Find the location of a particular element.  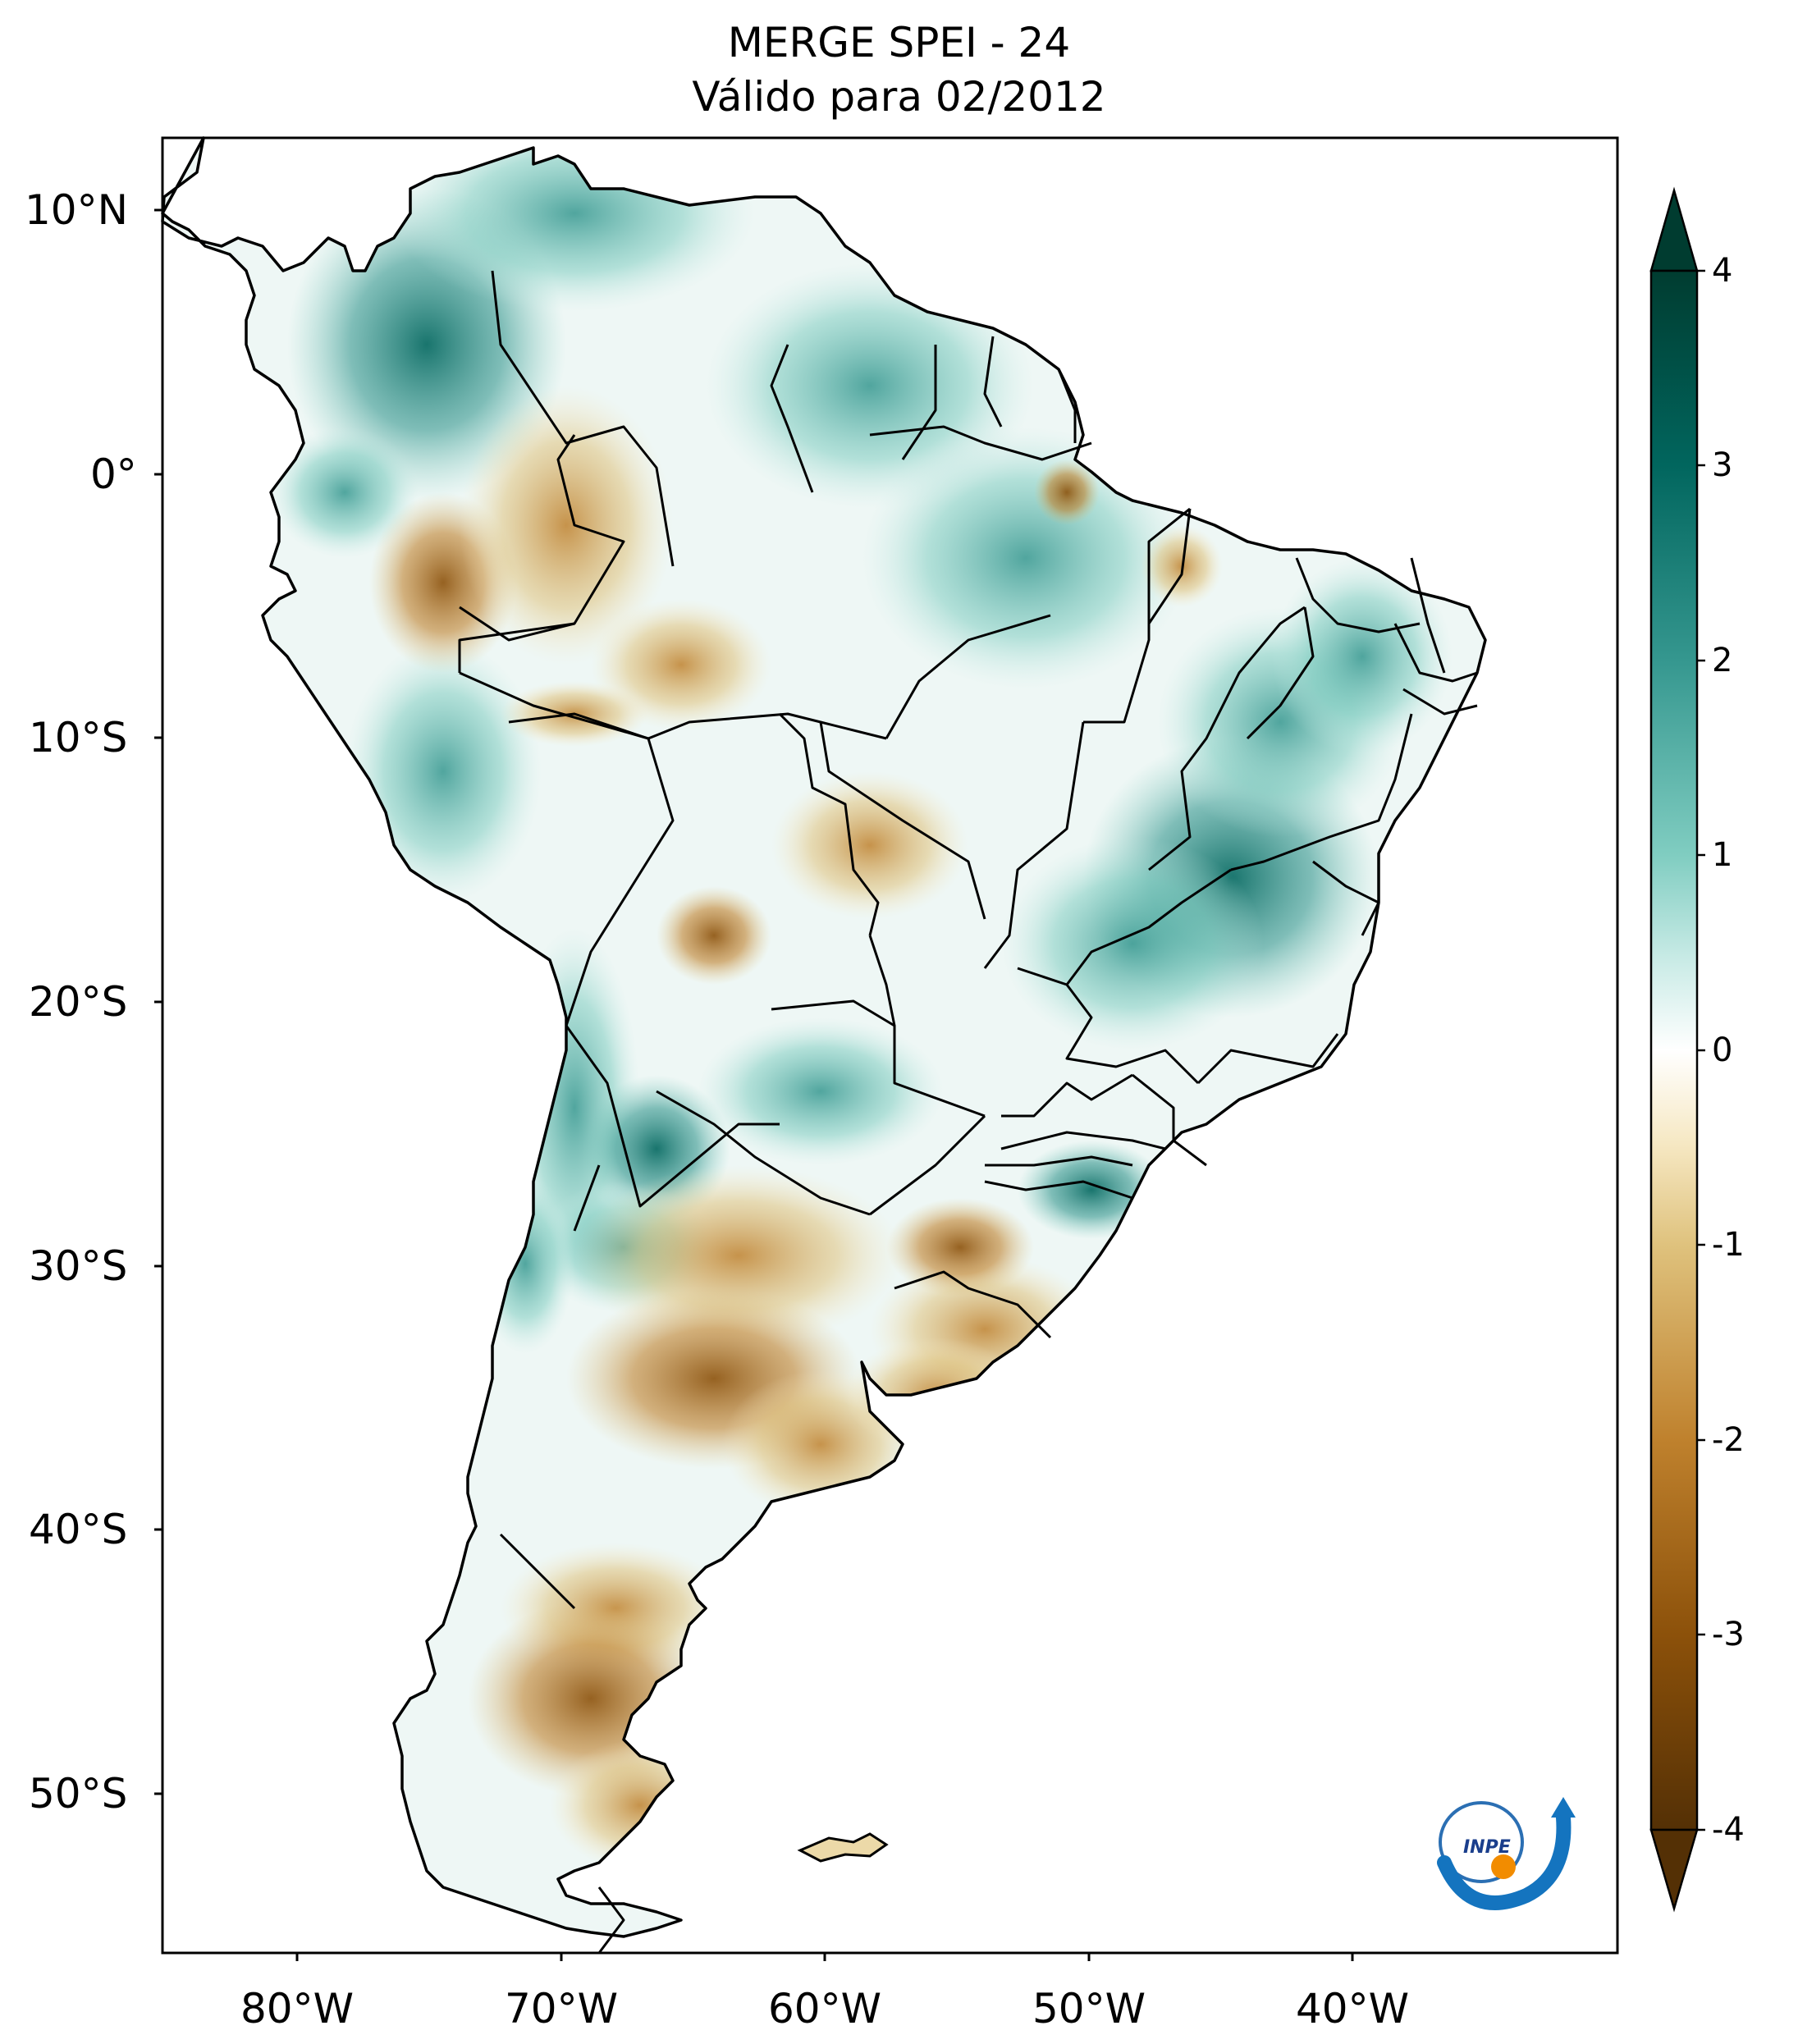

lat-label-50s: 50°S is located at coordinates (78, 1794).